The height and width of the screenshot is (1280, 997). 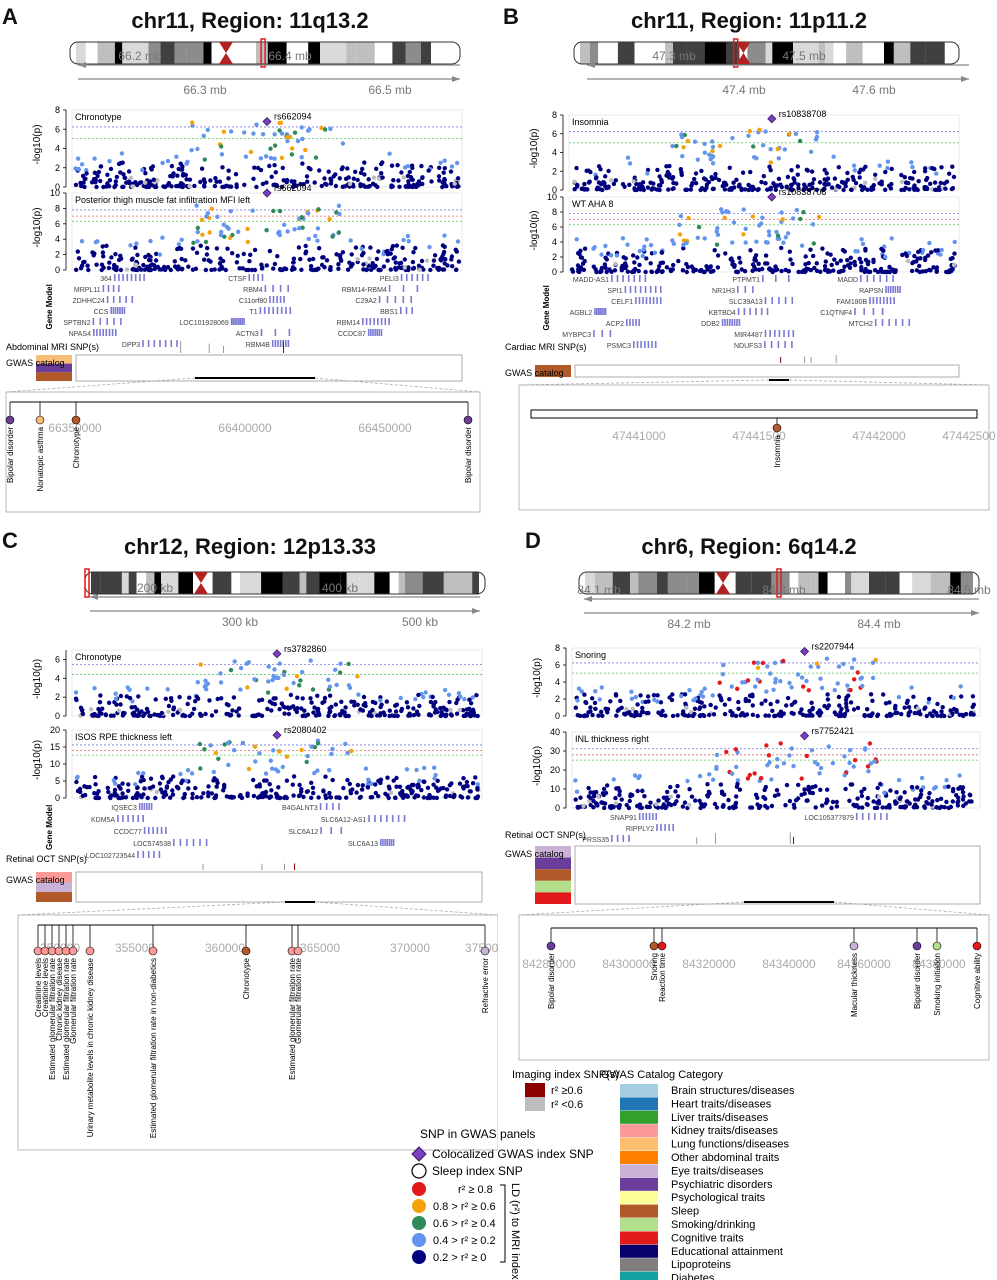 I want to click on zoom-connector, so click(x=397, y=385).